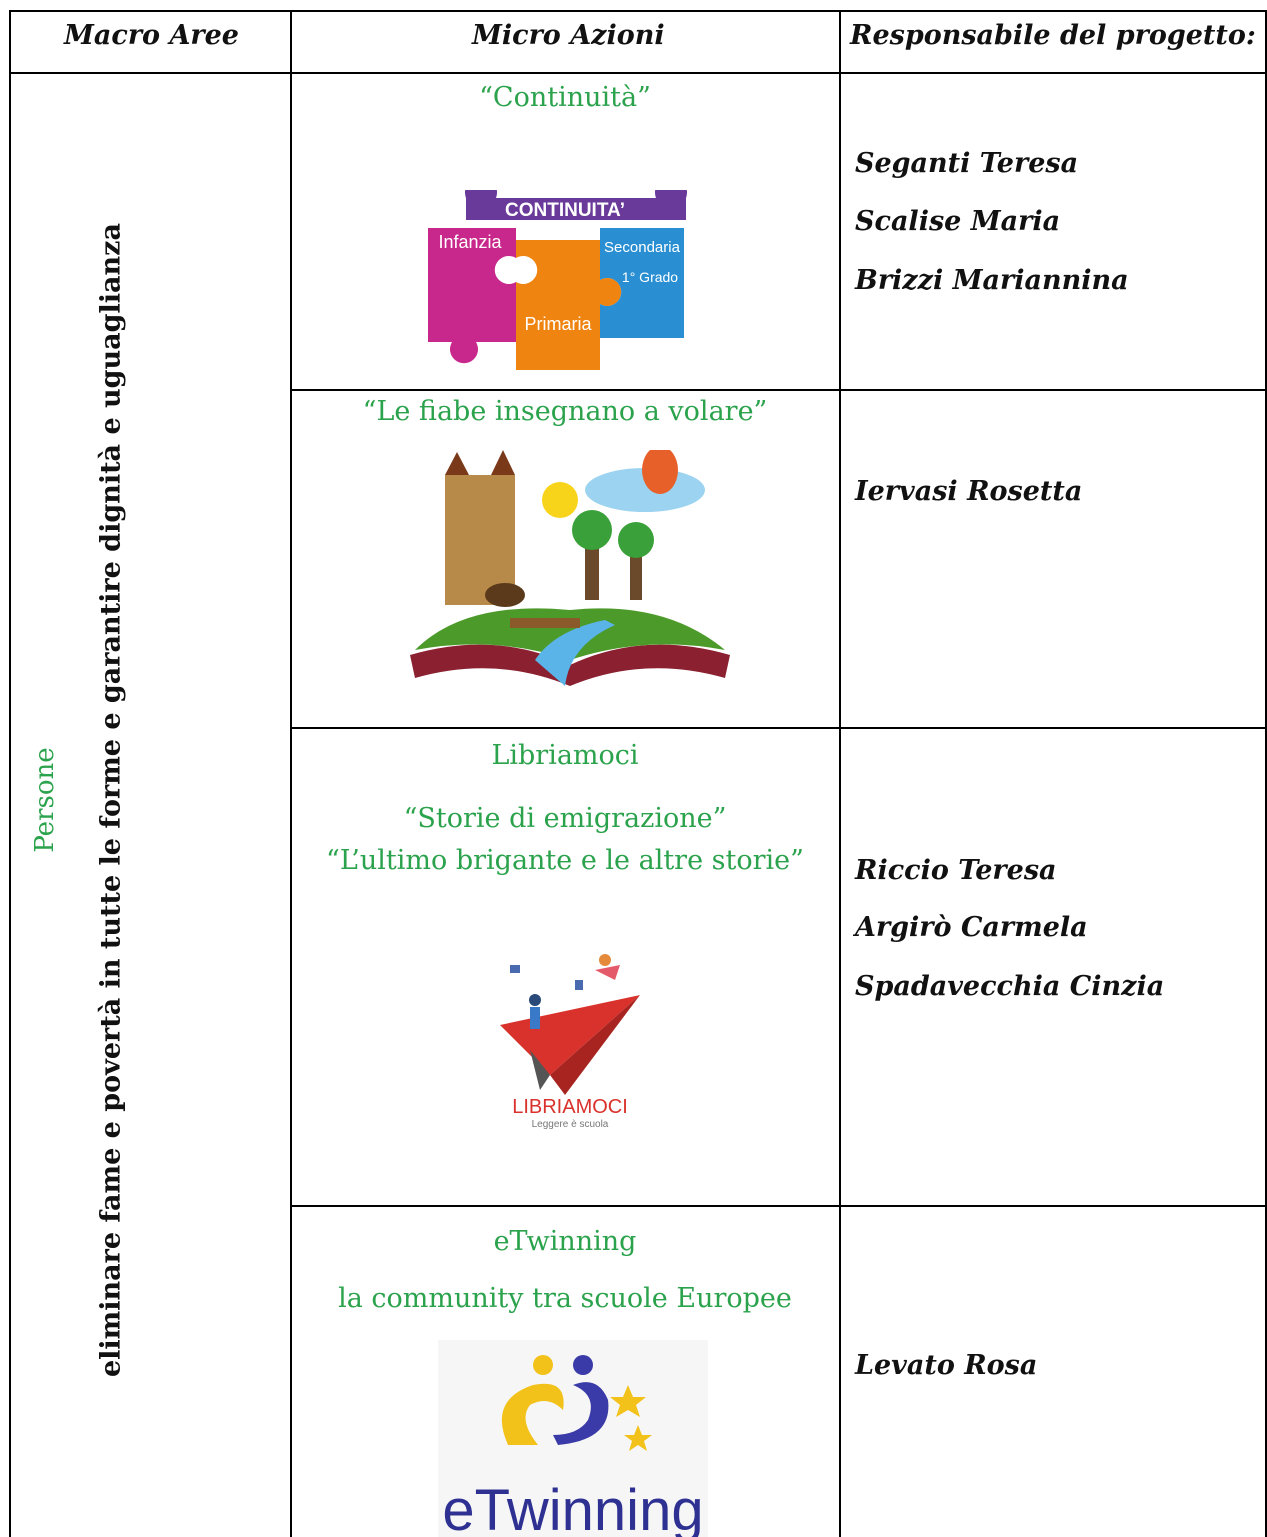 The height and width of the screenshot is (1537, 1267). What do you see at coordinates (958, 221) in the screenshot?
I see `responsible: Scalise Maria` at bounding box center [958, 221].